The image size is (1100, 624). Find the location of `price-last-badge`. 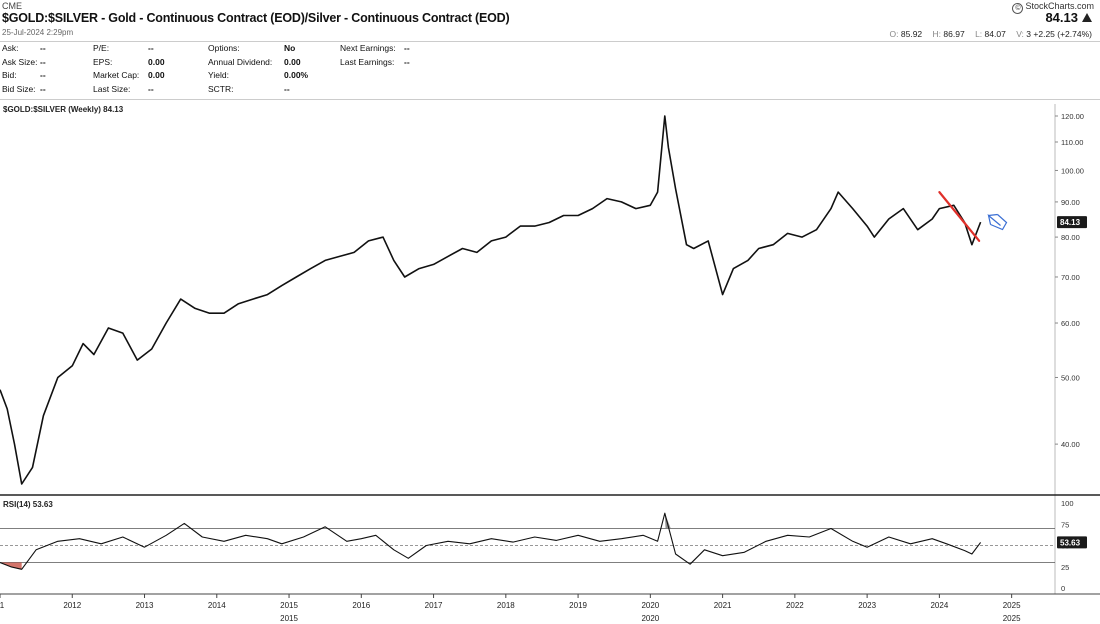

price-last-badge is located at coordinates (1072, 222).